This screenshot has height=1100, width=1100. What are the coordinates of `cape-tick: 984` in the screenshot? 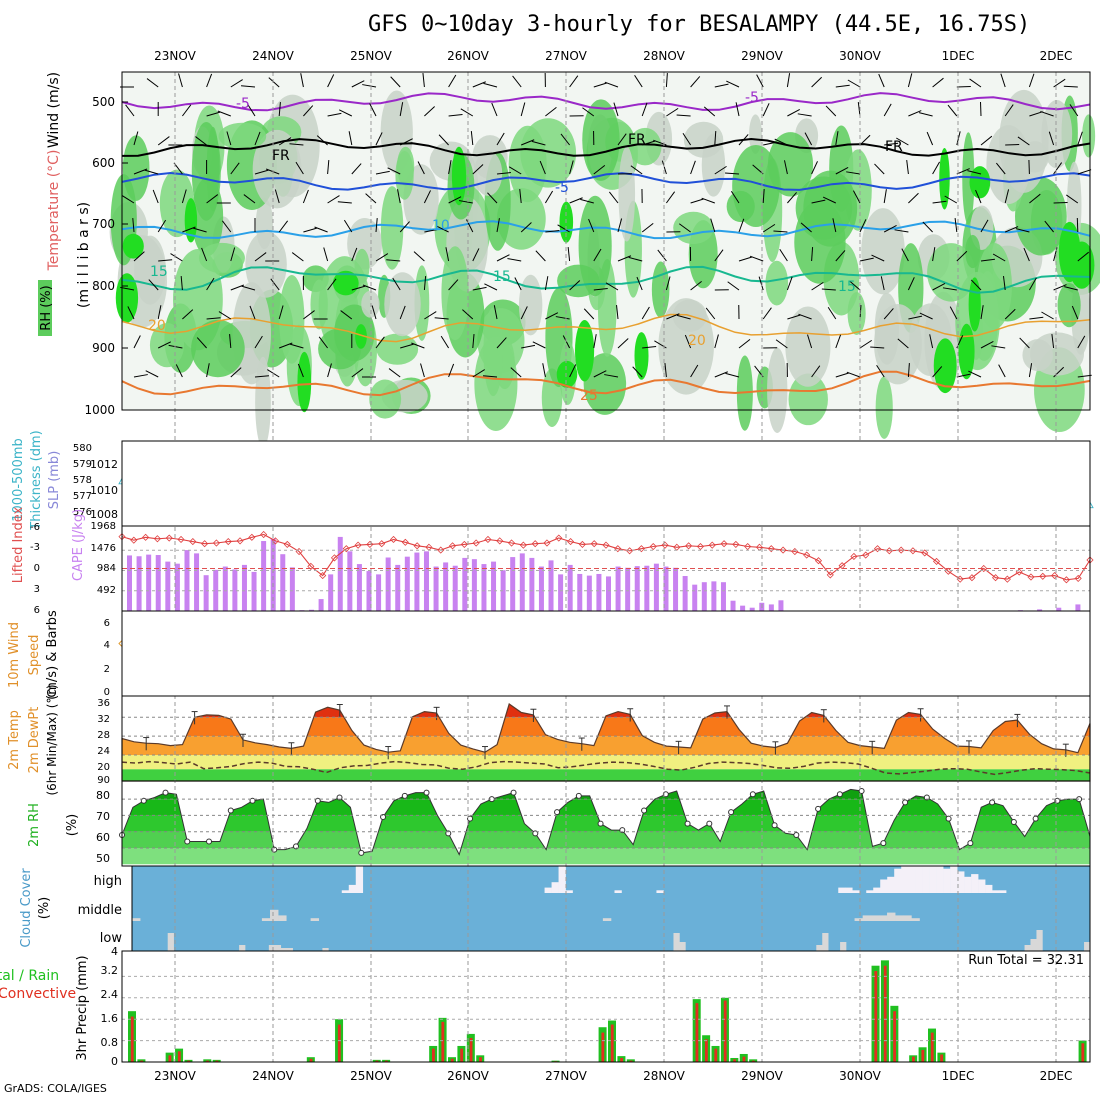 It's located at (106, 568).